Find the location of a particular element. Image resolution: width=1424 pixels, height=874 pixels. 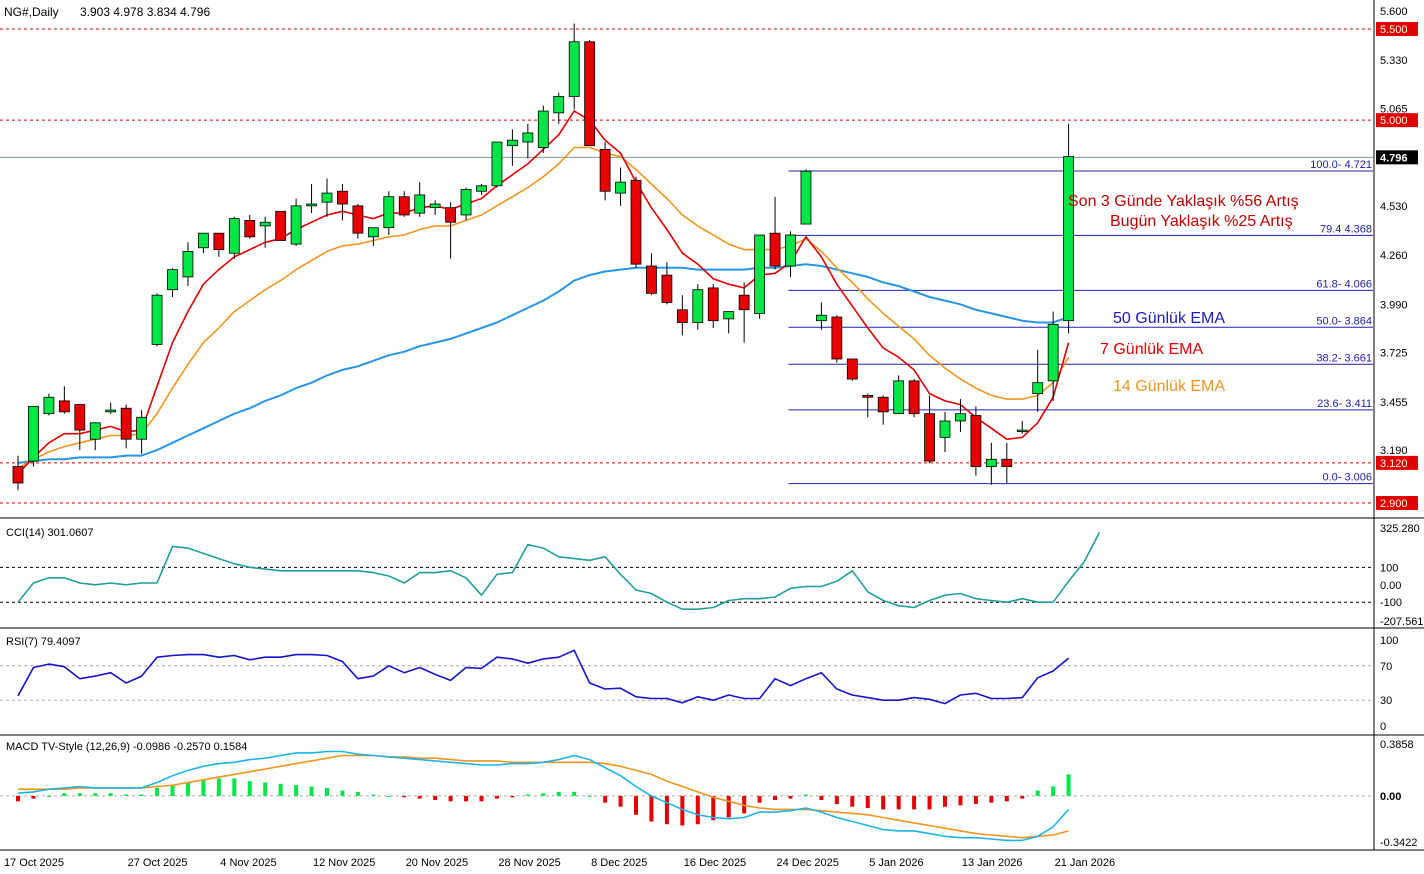

ema14-annotation: 14 Günlük EMA is located at coordinates (1169, 386).